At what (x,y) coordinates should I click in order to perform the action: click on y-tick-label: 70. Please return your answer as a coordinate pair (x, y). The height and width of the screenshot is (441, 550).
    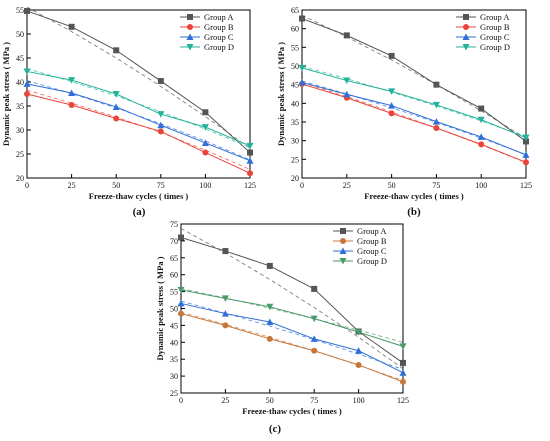
    Looking at the image, I should click on (174, 241).